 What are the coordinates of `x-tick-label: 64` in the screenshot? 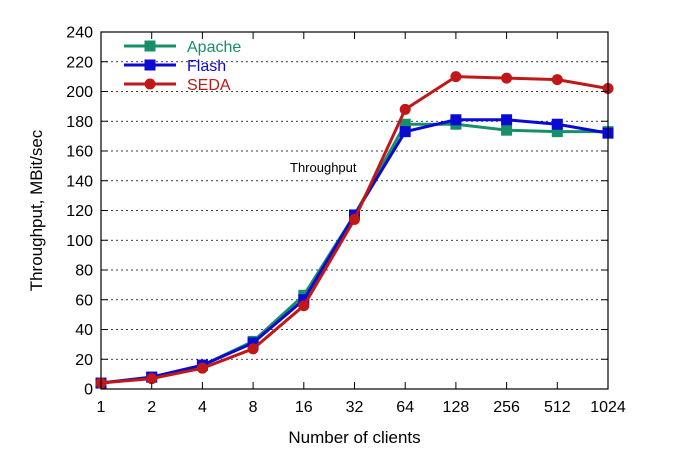 It's located at (405, 407).